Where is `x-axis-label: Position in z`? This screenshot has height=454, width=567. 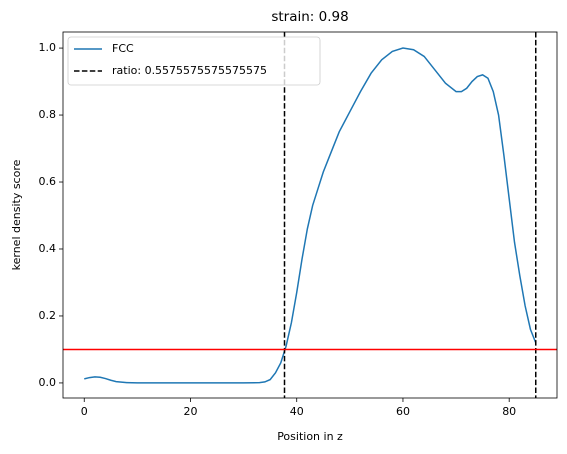 x-axis-label: Position in z is located at coordinates (310, 436).